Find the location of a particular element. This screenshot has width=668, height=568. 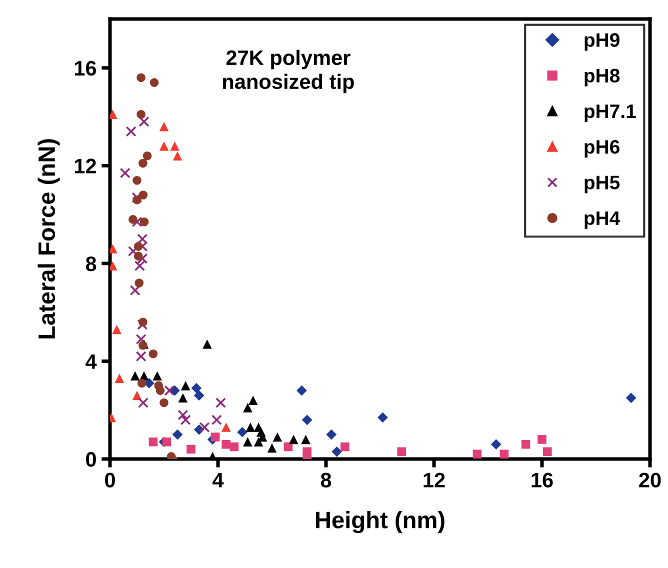

x-tick-label: 20 is located at coordinates (650, 480).